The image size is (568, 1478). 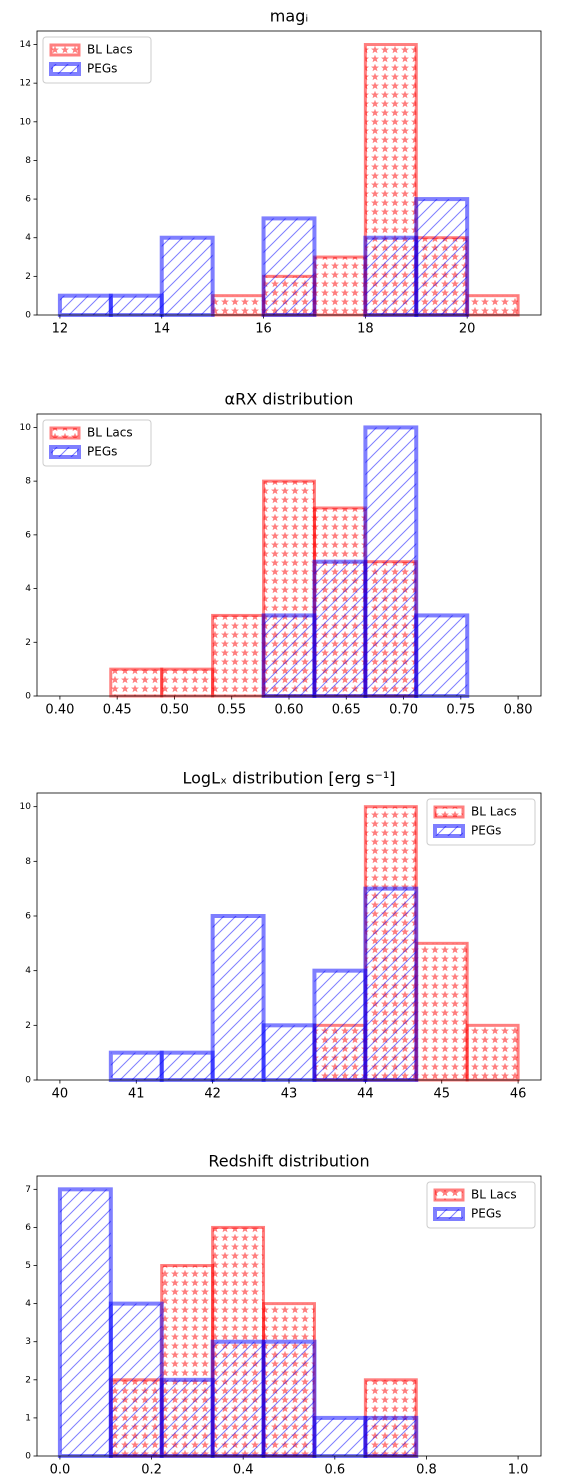 What do you see at coordinates (60, 329) in the screenshot?
I see `x-tick-label: 12` at bounding box center [60, 329].